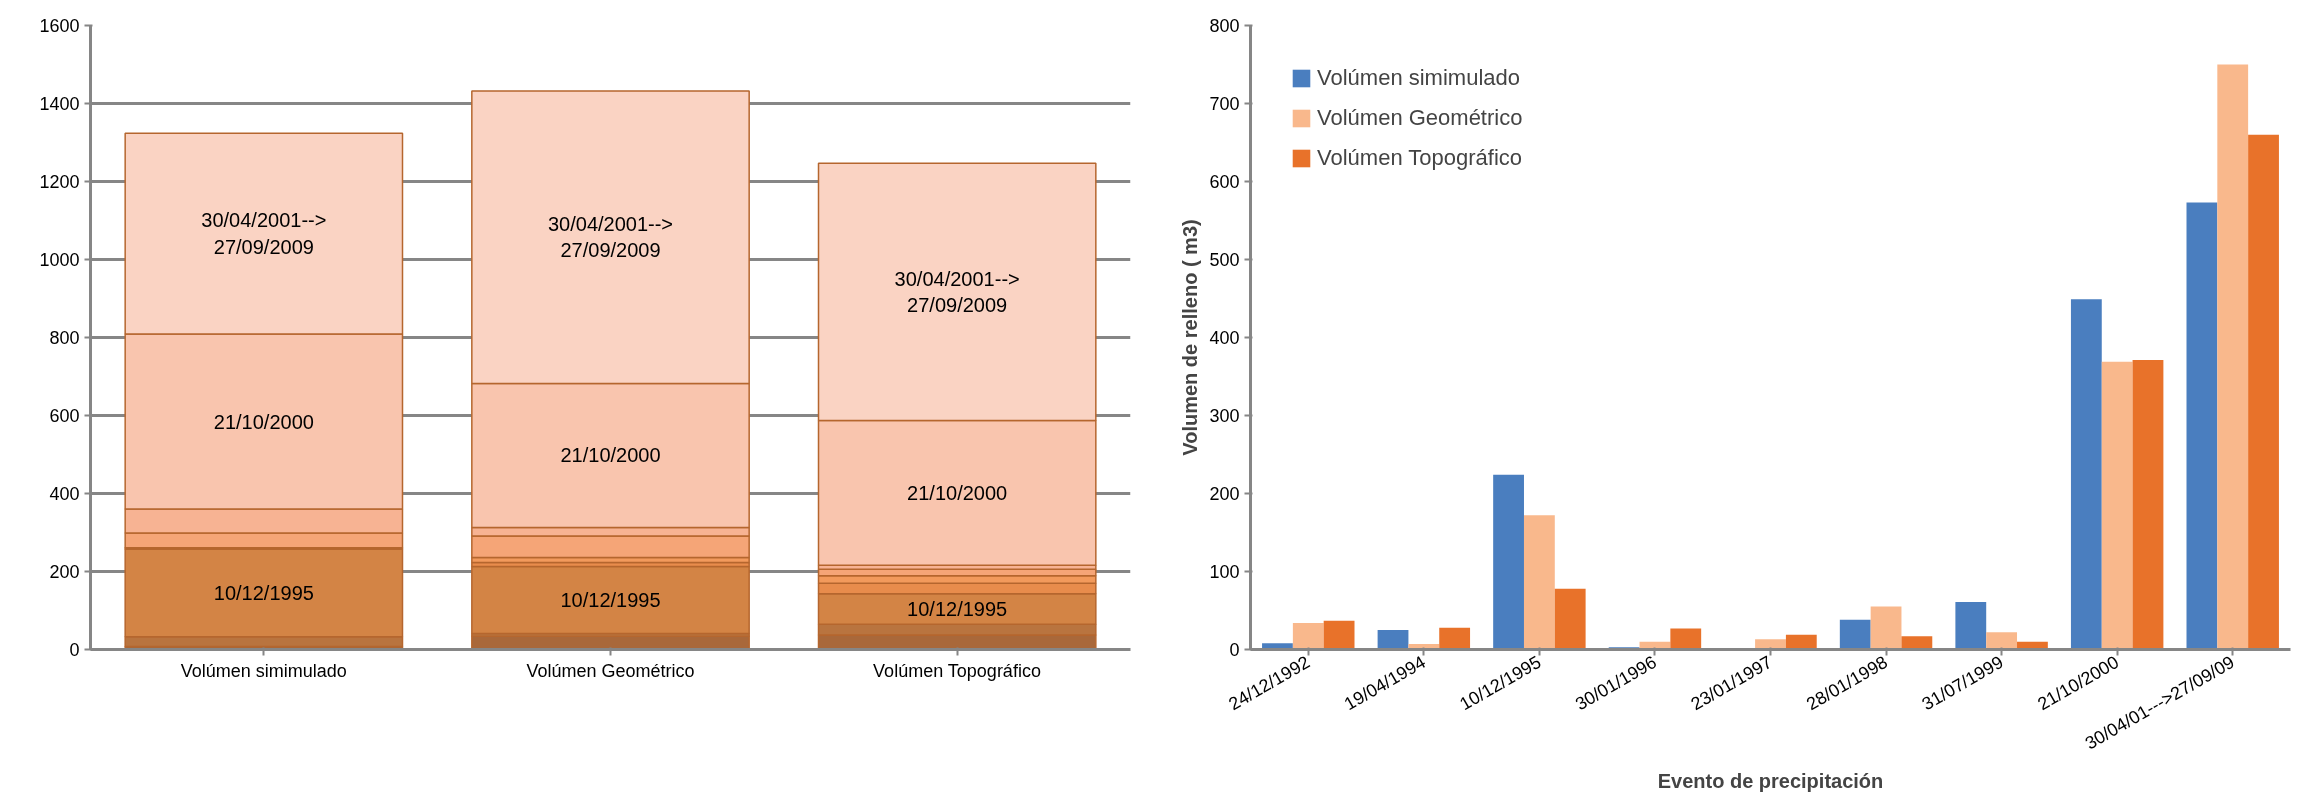 The height and width of the screenshot is (803, 2319). I want to click on y-tick-label: 1600, so click(59, 26).